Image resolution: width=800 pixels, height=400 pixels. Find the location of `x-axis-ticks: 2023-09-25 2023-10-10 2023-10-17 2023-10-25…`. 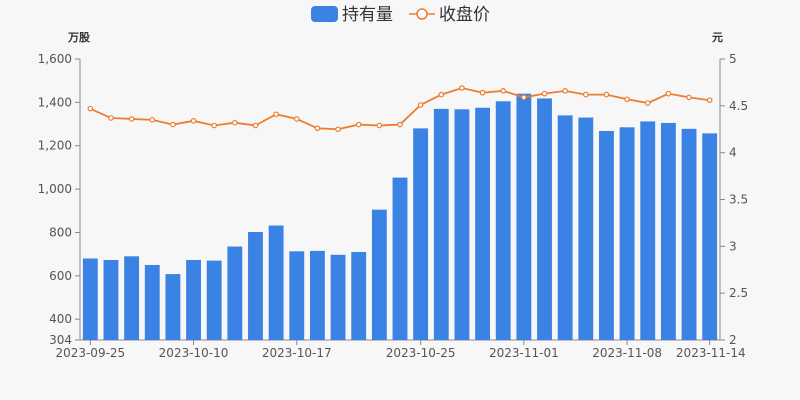

x-axis-ticks: 2023-09-25 2023-10-10 2023-10-17 2023-10-25… is located at coordinates (400, 350).